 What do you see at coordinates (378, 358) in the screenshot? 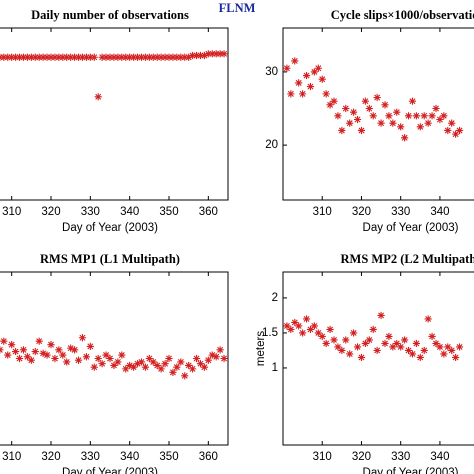
I see `axes-box` at bounding box center [378, 358].